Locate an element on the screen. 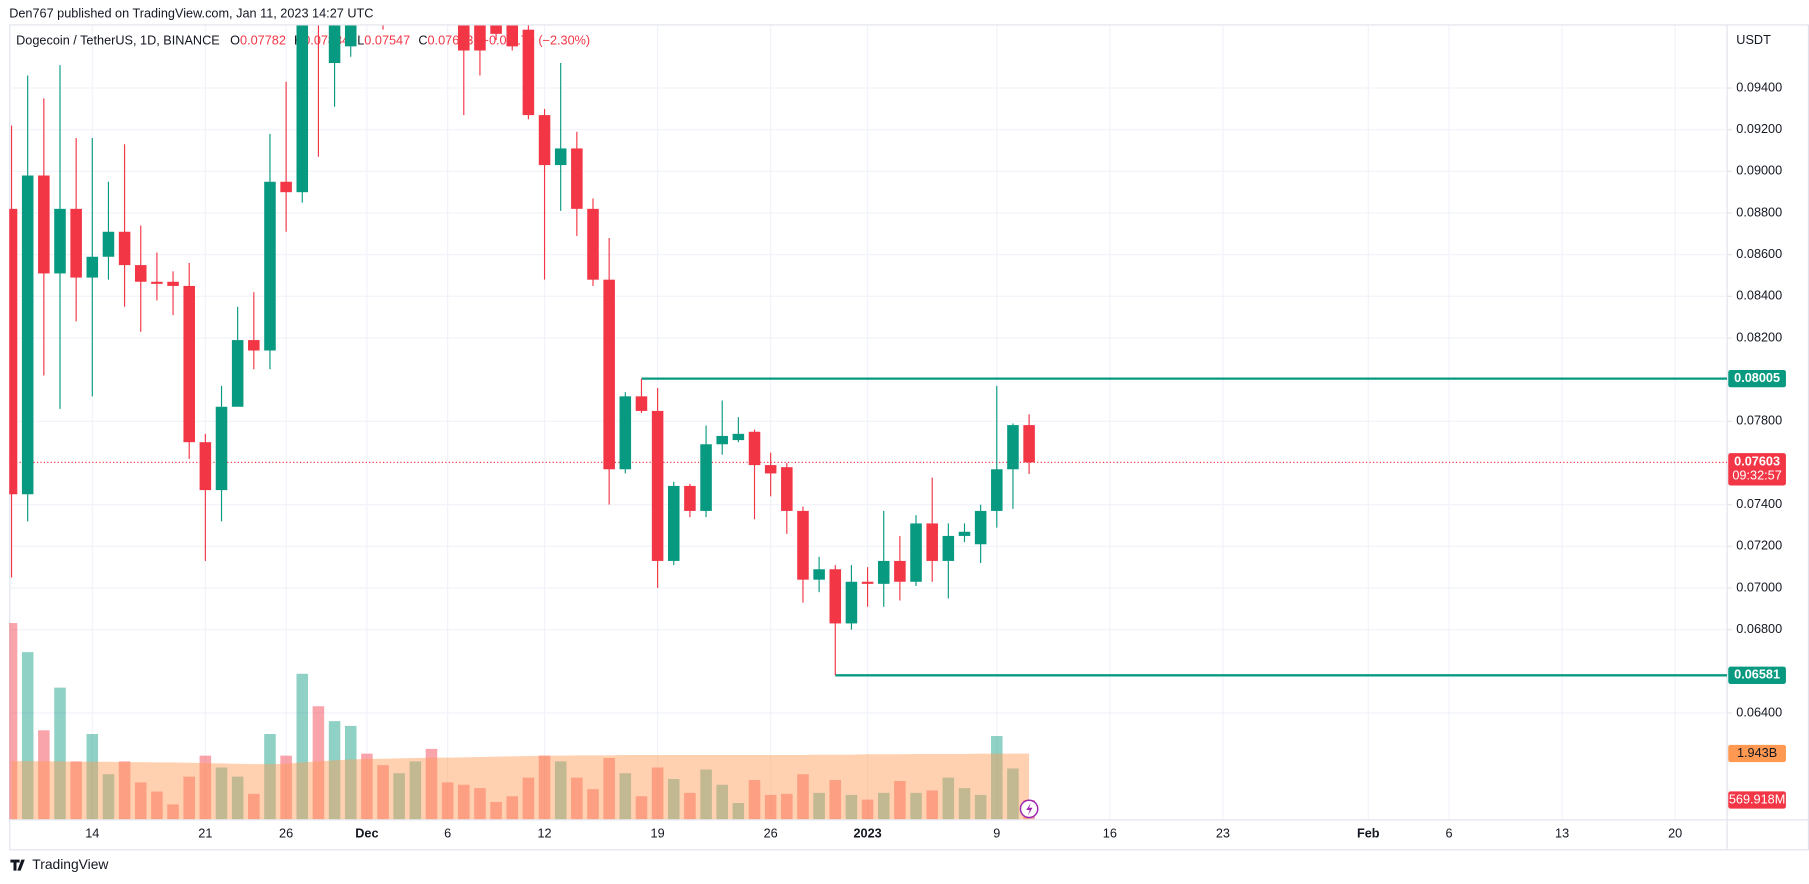  x-tick-label: 23 is located at coordinates (1223, 834).